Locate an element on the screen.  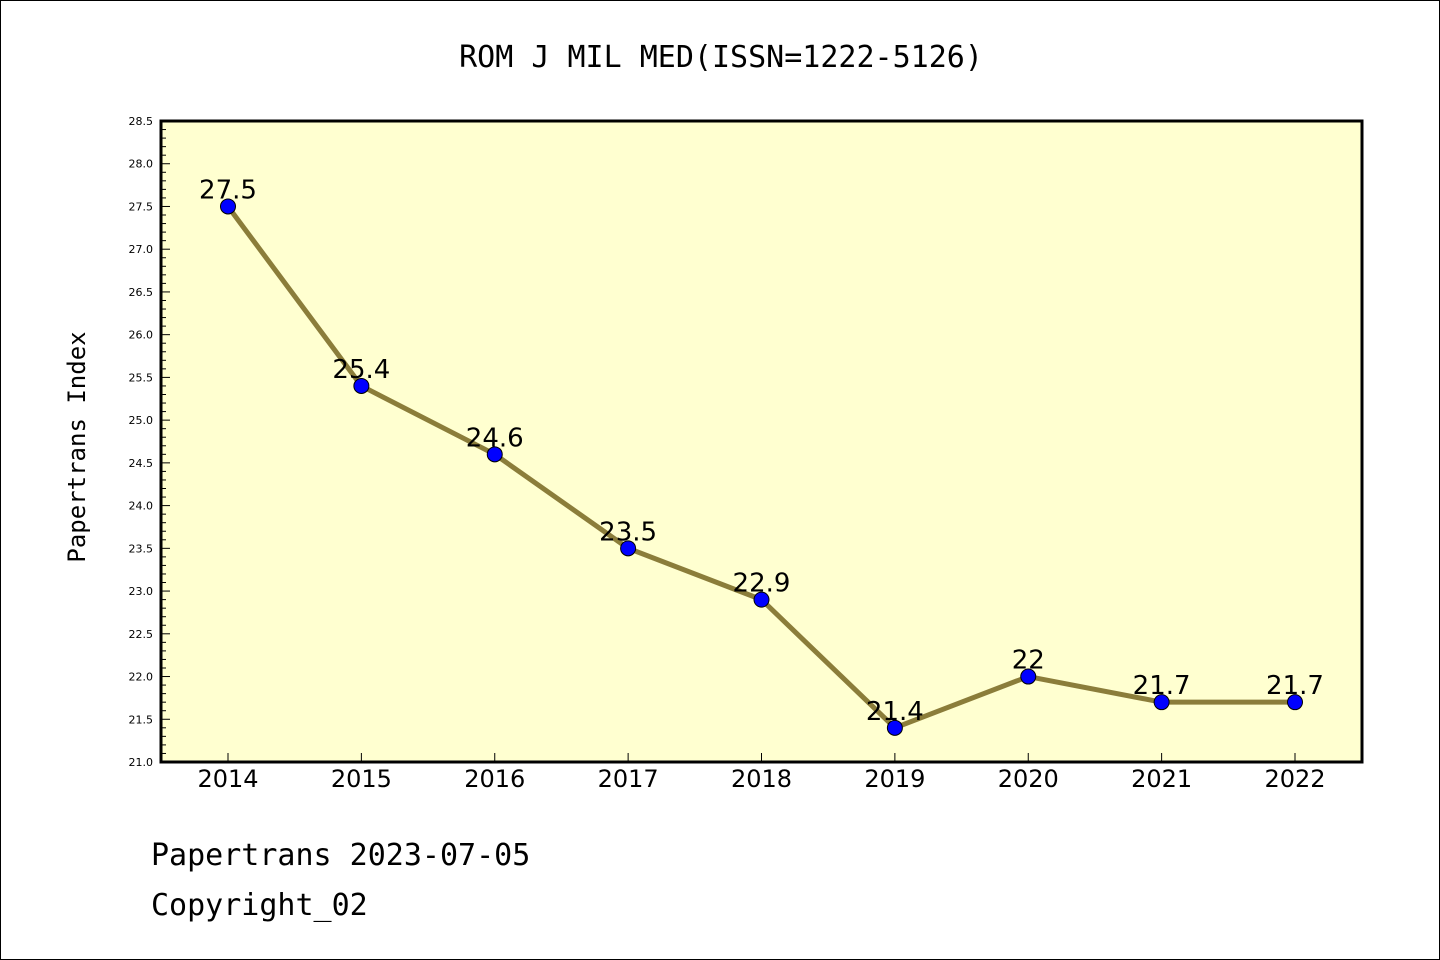
x-tick-label: 2020 is located at coordinates (1028, 779).